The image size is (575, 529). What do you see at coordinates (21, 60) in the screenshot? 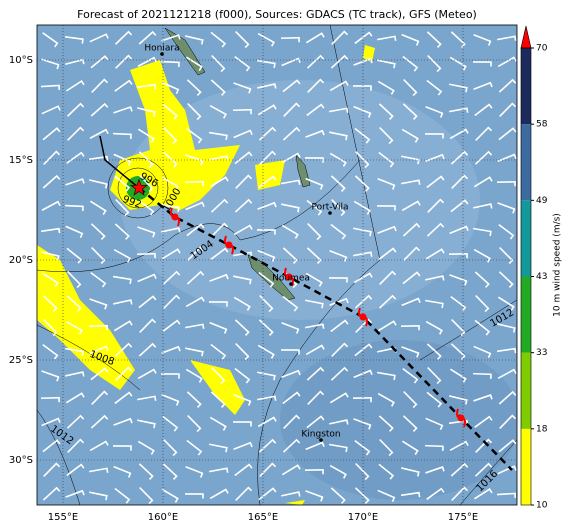
I see `y-tick-label: 10°S` at bounding box center [21, 60].